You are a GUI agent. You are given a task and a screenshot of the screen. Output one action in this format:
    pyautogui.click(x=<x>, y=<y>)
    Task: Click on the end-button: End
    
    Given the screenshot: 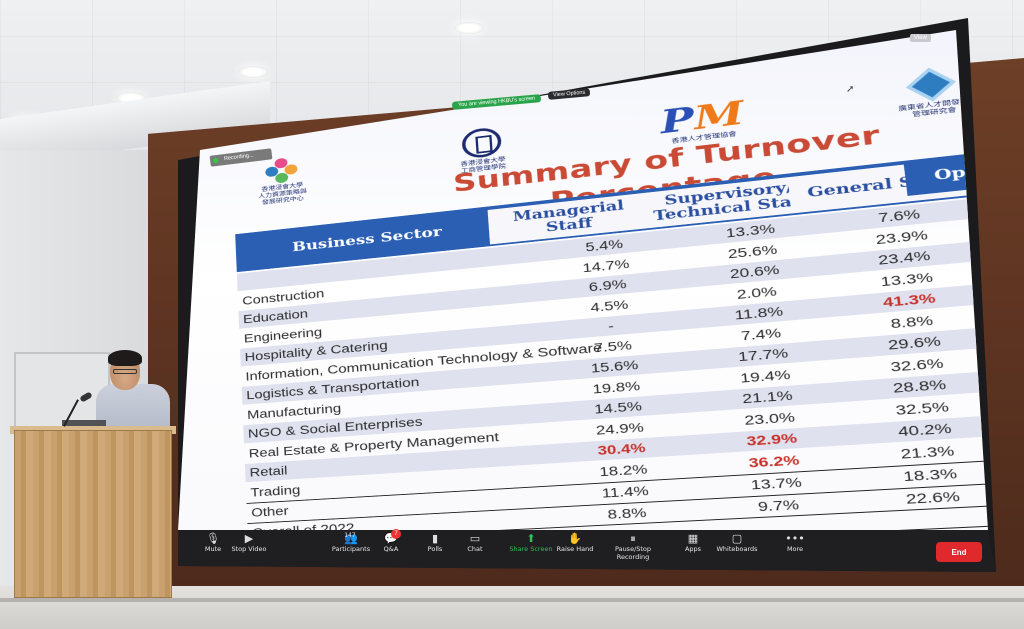 What is the action you would take?
    pyautogui.click(x=959, y=552)
    